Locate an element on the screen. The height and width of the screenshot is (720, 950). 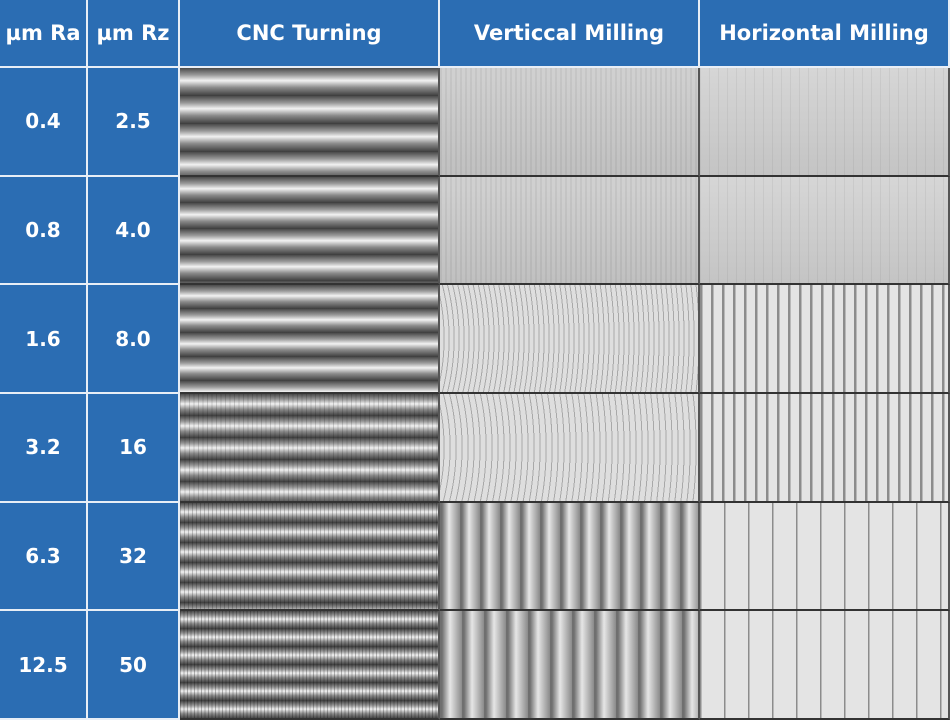
column-header: µm Ra is located at coordinates (44, 34).